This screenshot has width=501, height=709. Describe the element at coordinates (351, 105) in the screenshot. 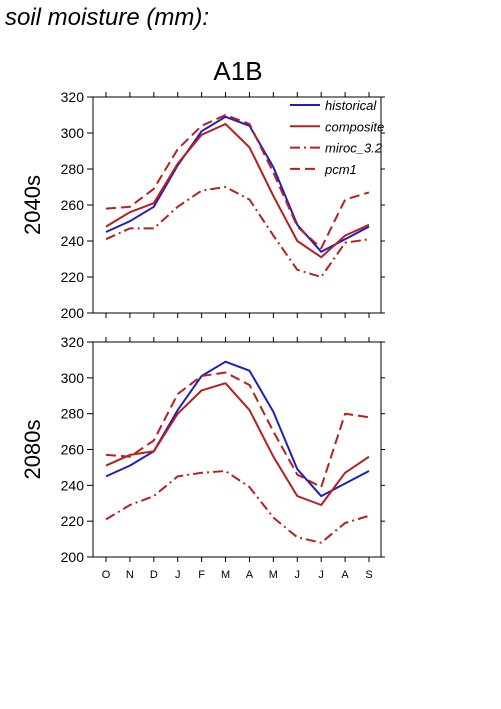

I see `legend-label: historical` at that location.